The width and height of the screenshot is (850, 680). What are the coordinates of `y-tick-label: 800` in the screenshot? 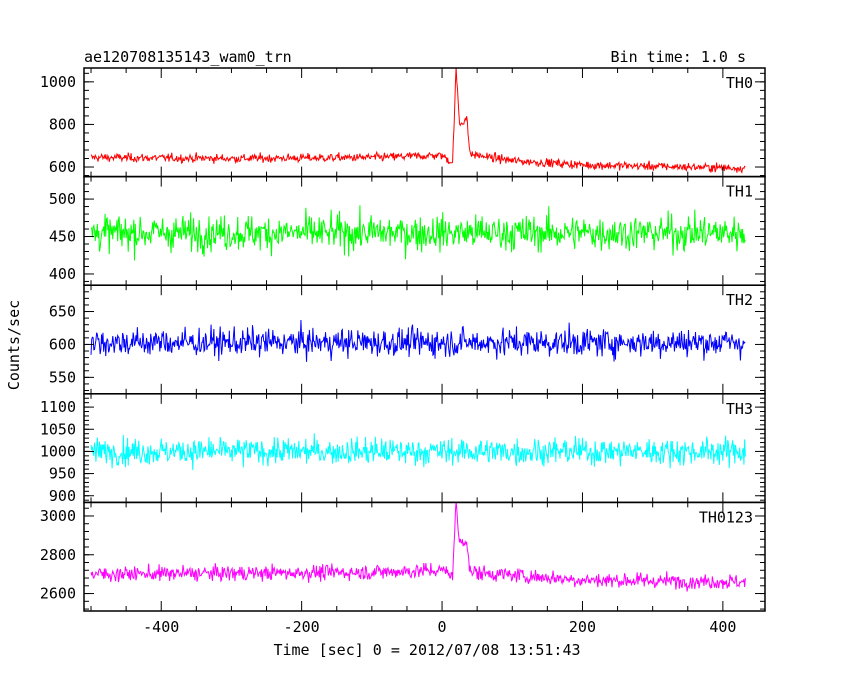 It's located at (62, 124).